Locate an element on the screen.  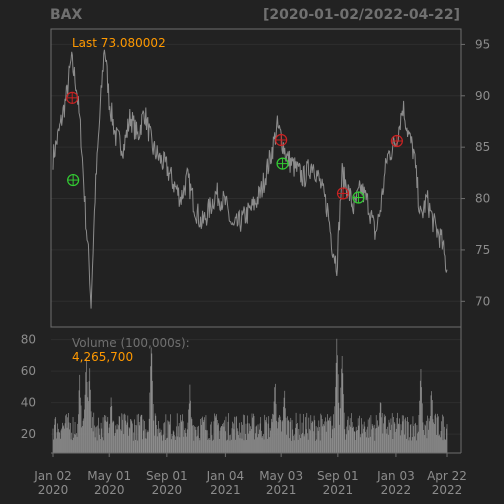
last-price-label: Last 73.080002 is located at coordinates (119, 43).